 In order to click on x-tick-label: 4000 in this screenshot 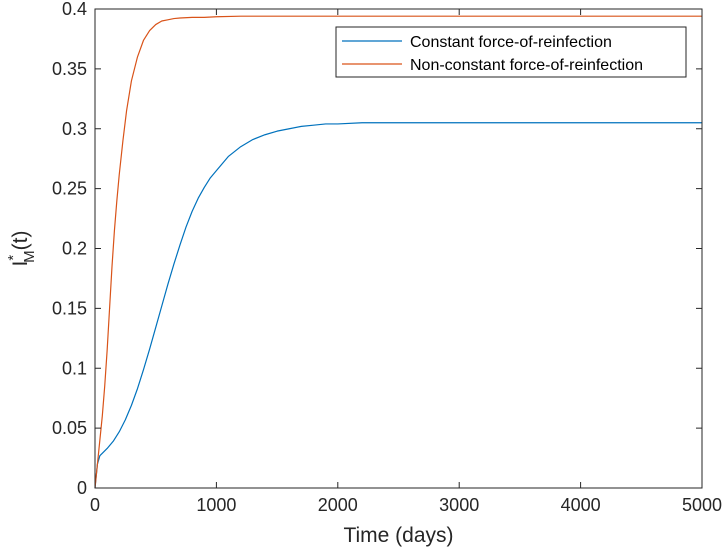, I will do `click(581, 505)`.